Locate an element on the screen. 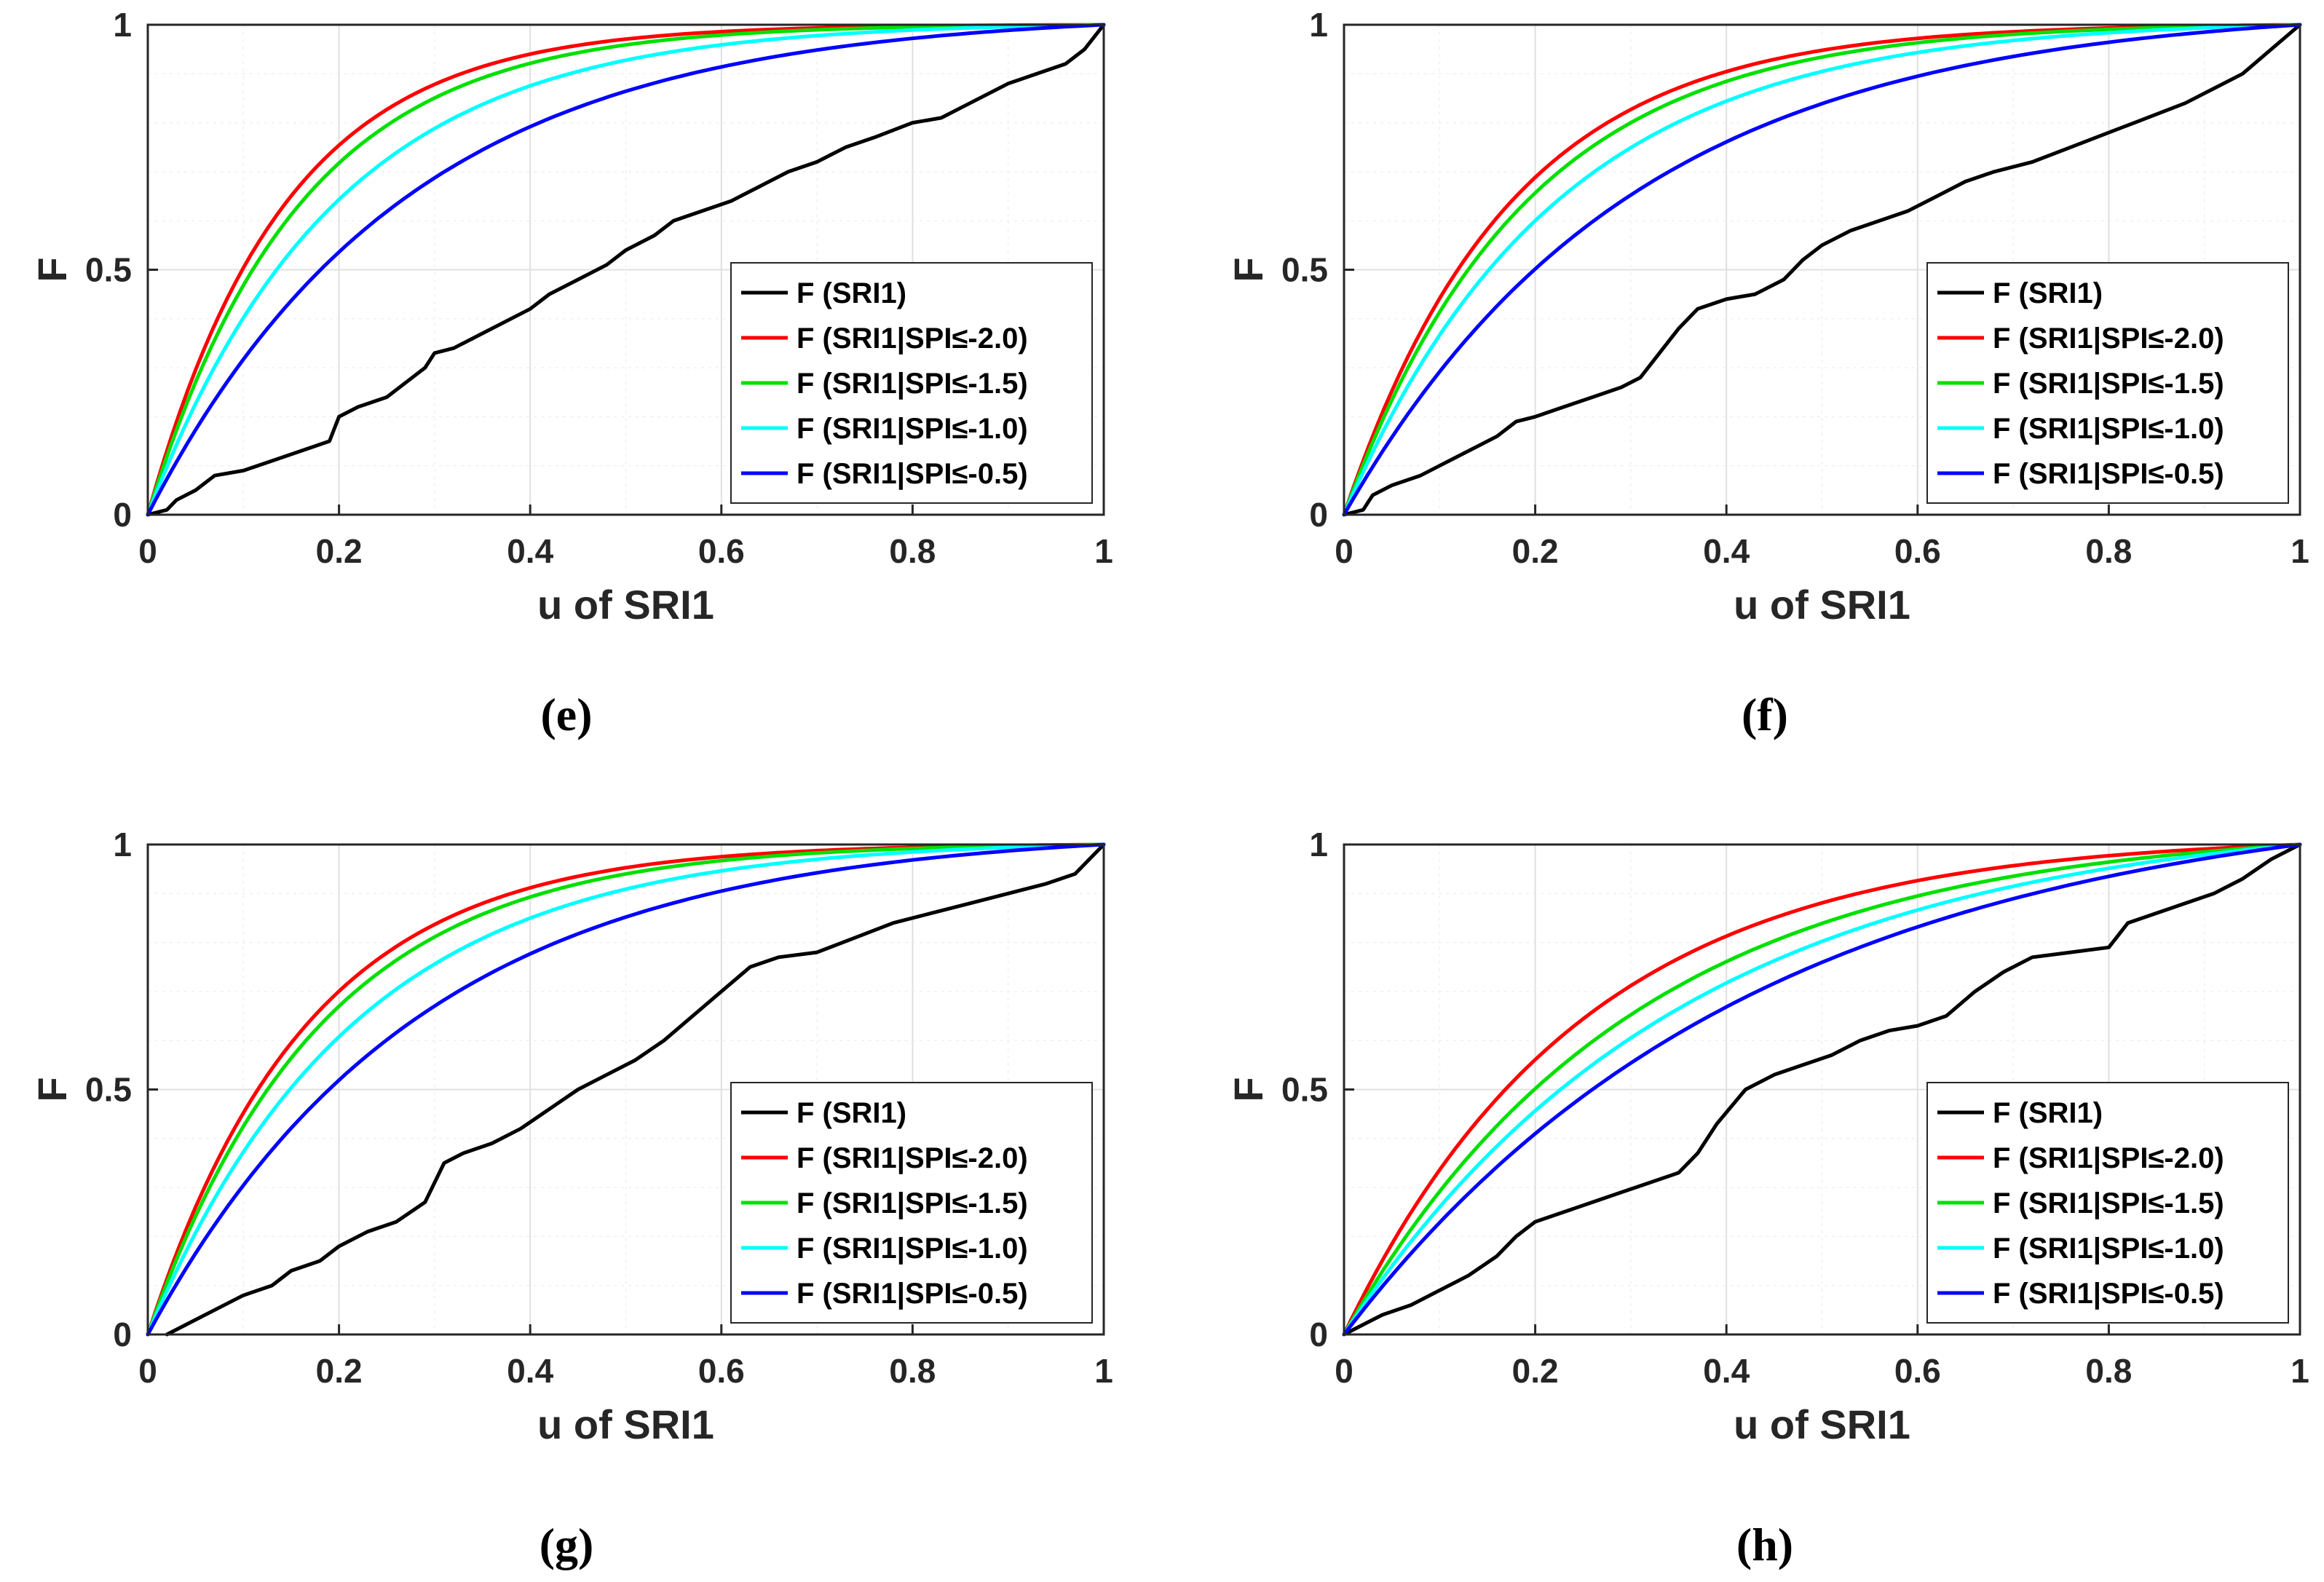  panel-caption: (g) is located at coordinates (567, 1544).